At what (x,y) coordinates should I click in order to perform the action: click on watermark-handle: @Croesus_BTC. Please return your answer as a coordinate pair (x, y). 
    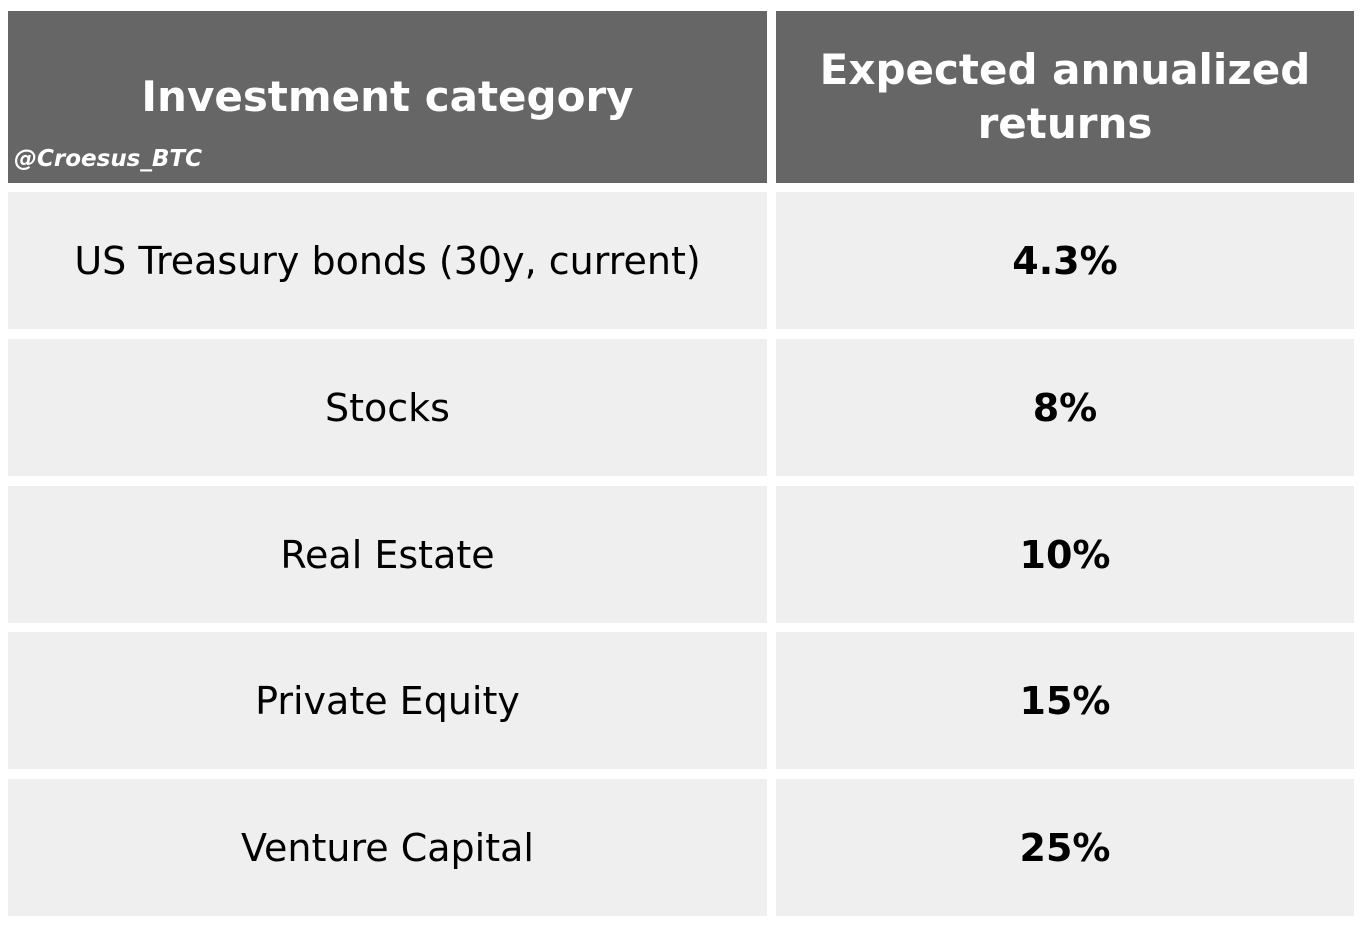
    Looking at the image, I should click on (108, 159).